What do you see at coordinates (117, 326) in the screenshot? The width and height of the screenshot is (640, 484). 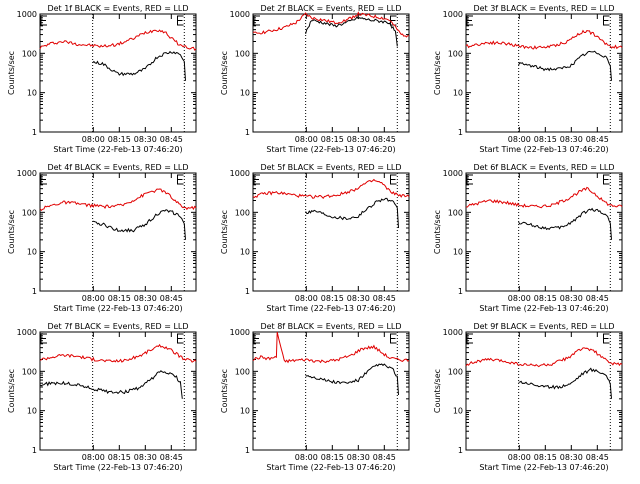 I see `plot-title: Det 7f BLACK = Events, RED = LLD` at bounding box center [117, 326].